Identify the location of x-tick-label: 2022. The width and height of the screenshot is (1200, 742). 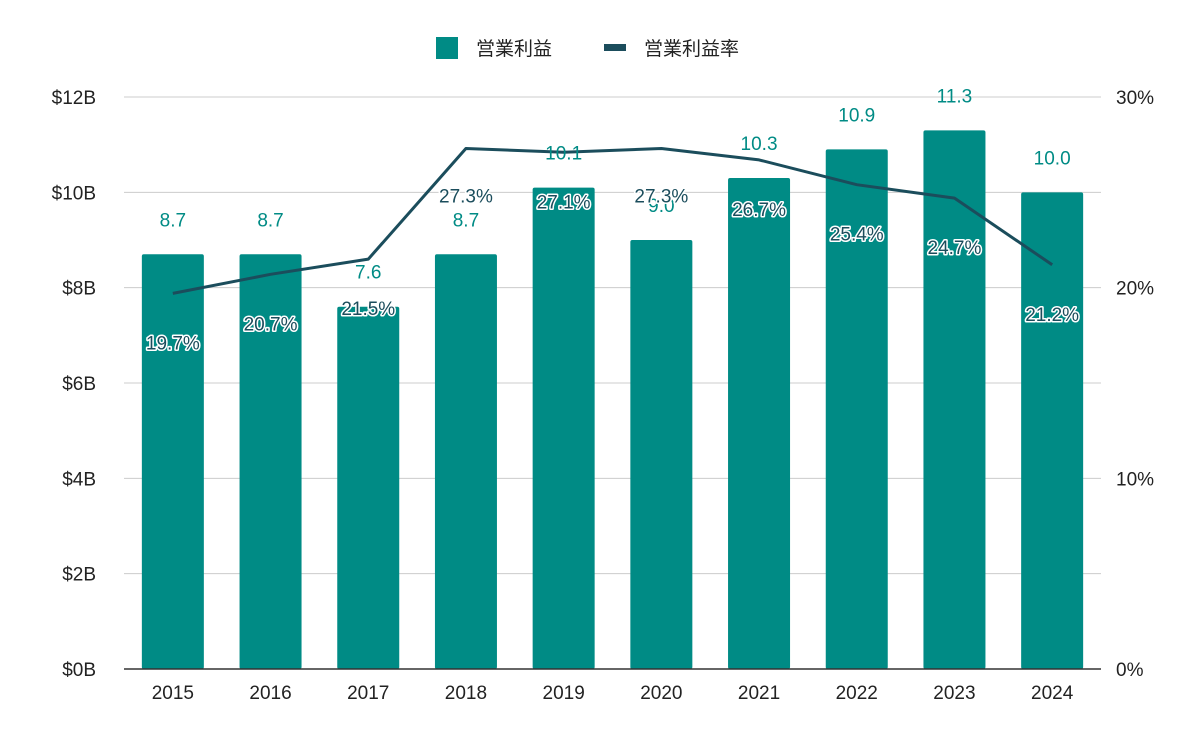
(857, 693).